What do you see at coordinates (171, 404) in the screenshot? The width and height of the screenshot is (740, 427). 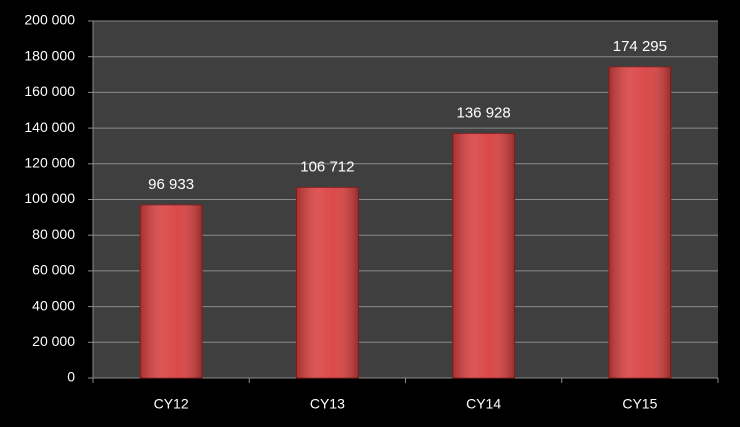 I see `x-tick-label: CY12` at bounding box center [171, 404].